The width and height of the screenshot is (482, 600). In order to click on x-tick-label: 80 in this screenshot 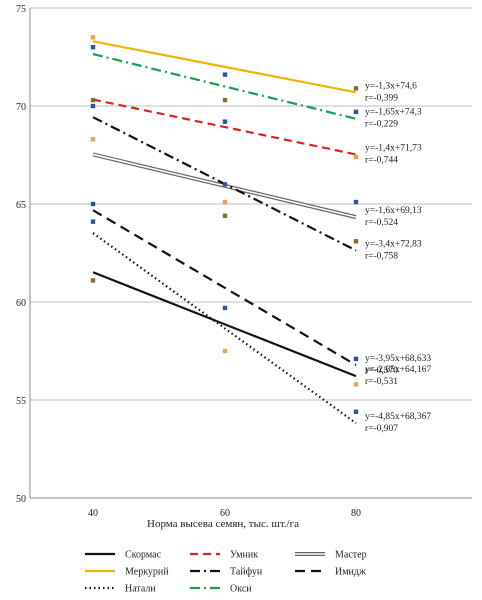, I will do `click(356, 513)`.